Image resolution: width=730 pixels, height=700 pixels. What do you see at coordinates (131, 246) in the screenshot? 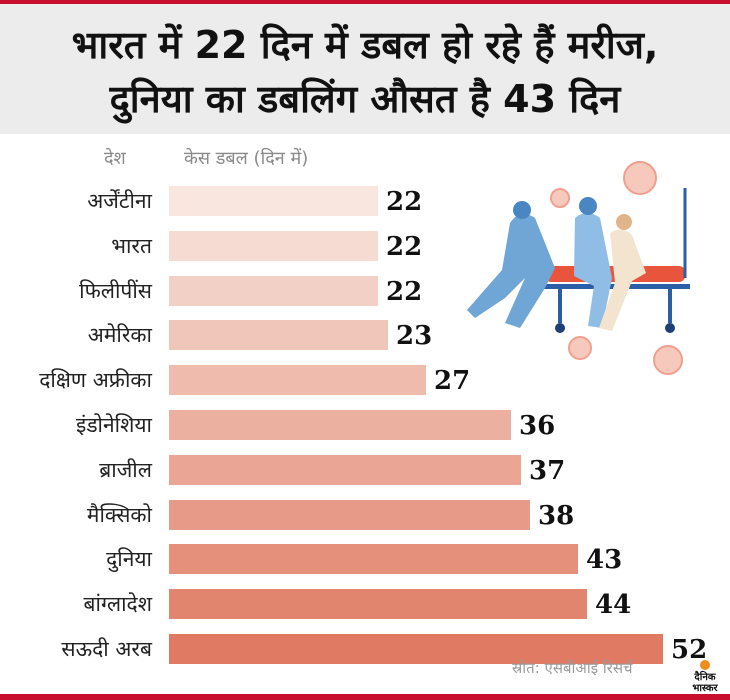
I see `category-label: भारत` at bounding box center [131, 246].